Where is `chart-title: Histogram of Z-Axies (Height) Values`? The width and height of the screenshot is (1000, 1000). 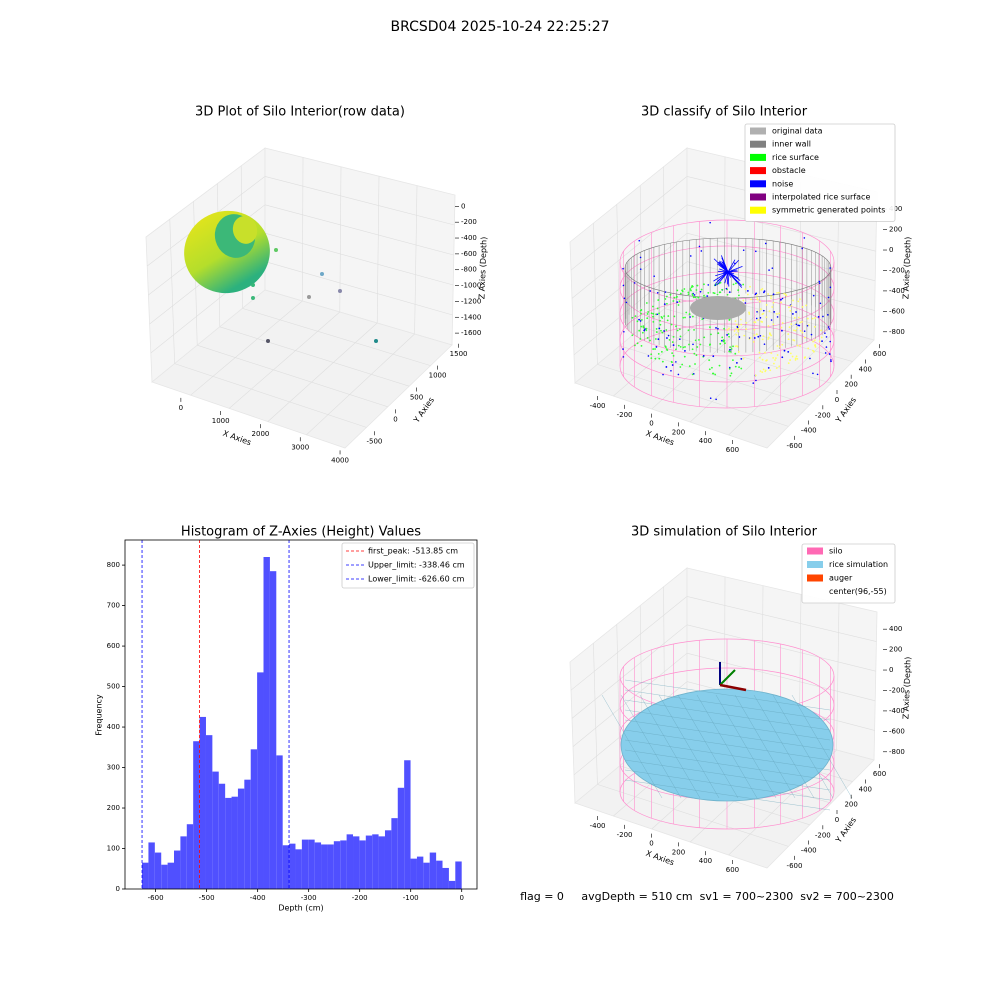 chart-title: Histogram of Z-Axies (Height) Values is located at coordinates (301, 532).